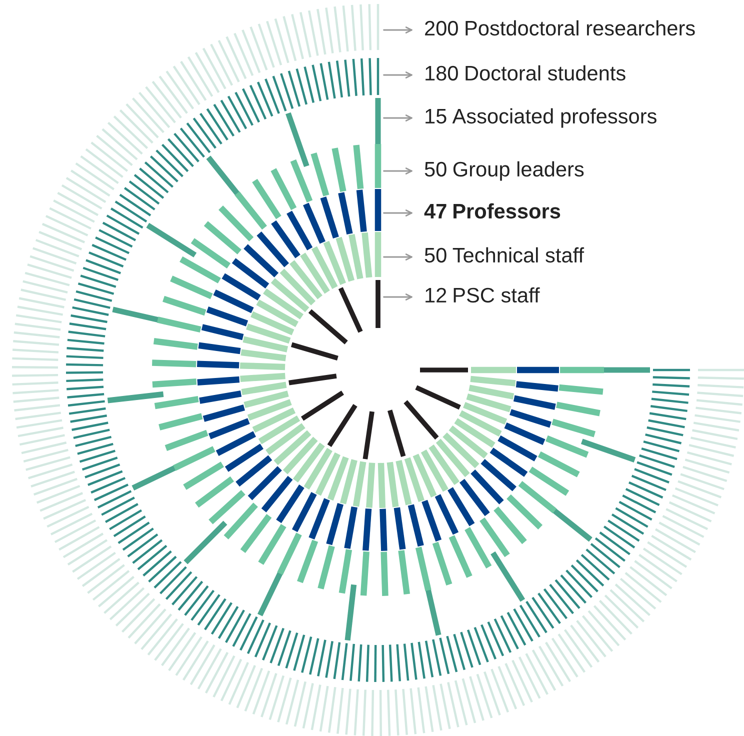  Describe the element at coordinates (546, 73) in the screenshot. I see `category-label: Doctoral students` at that location.